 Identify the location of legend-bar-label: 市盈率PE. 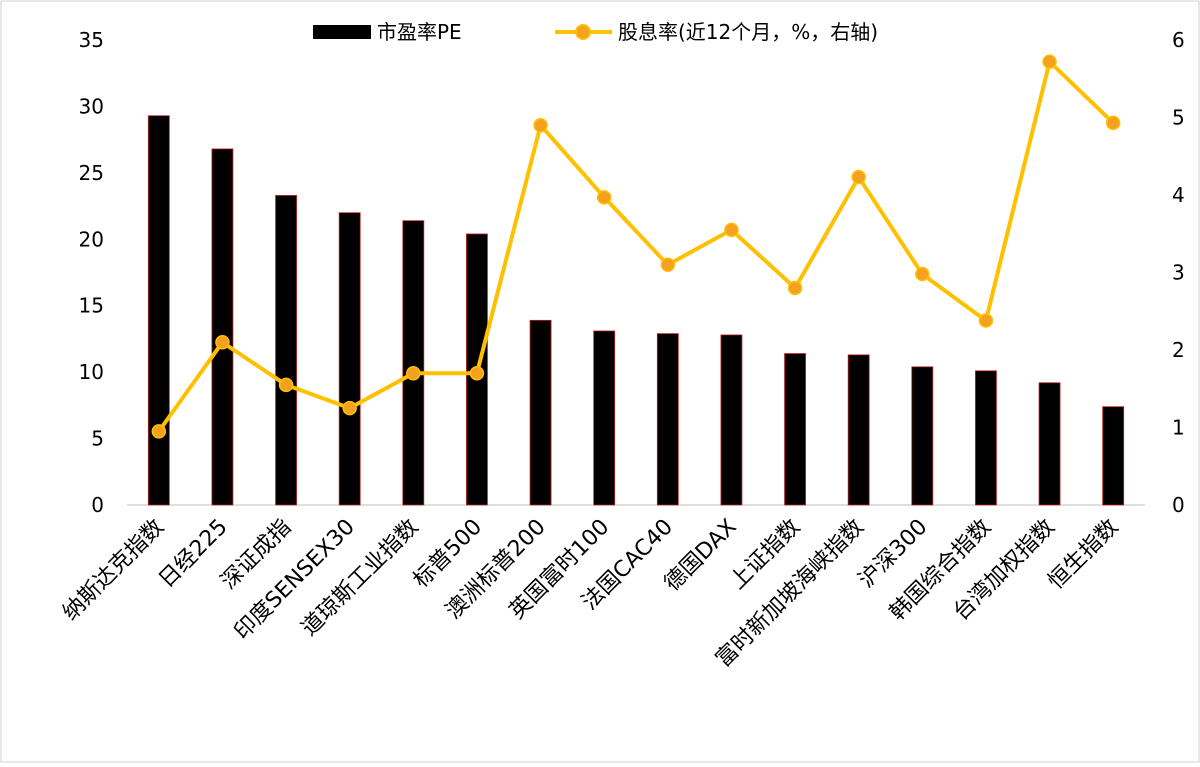
(419, 32).